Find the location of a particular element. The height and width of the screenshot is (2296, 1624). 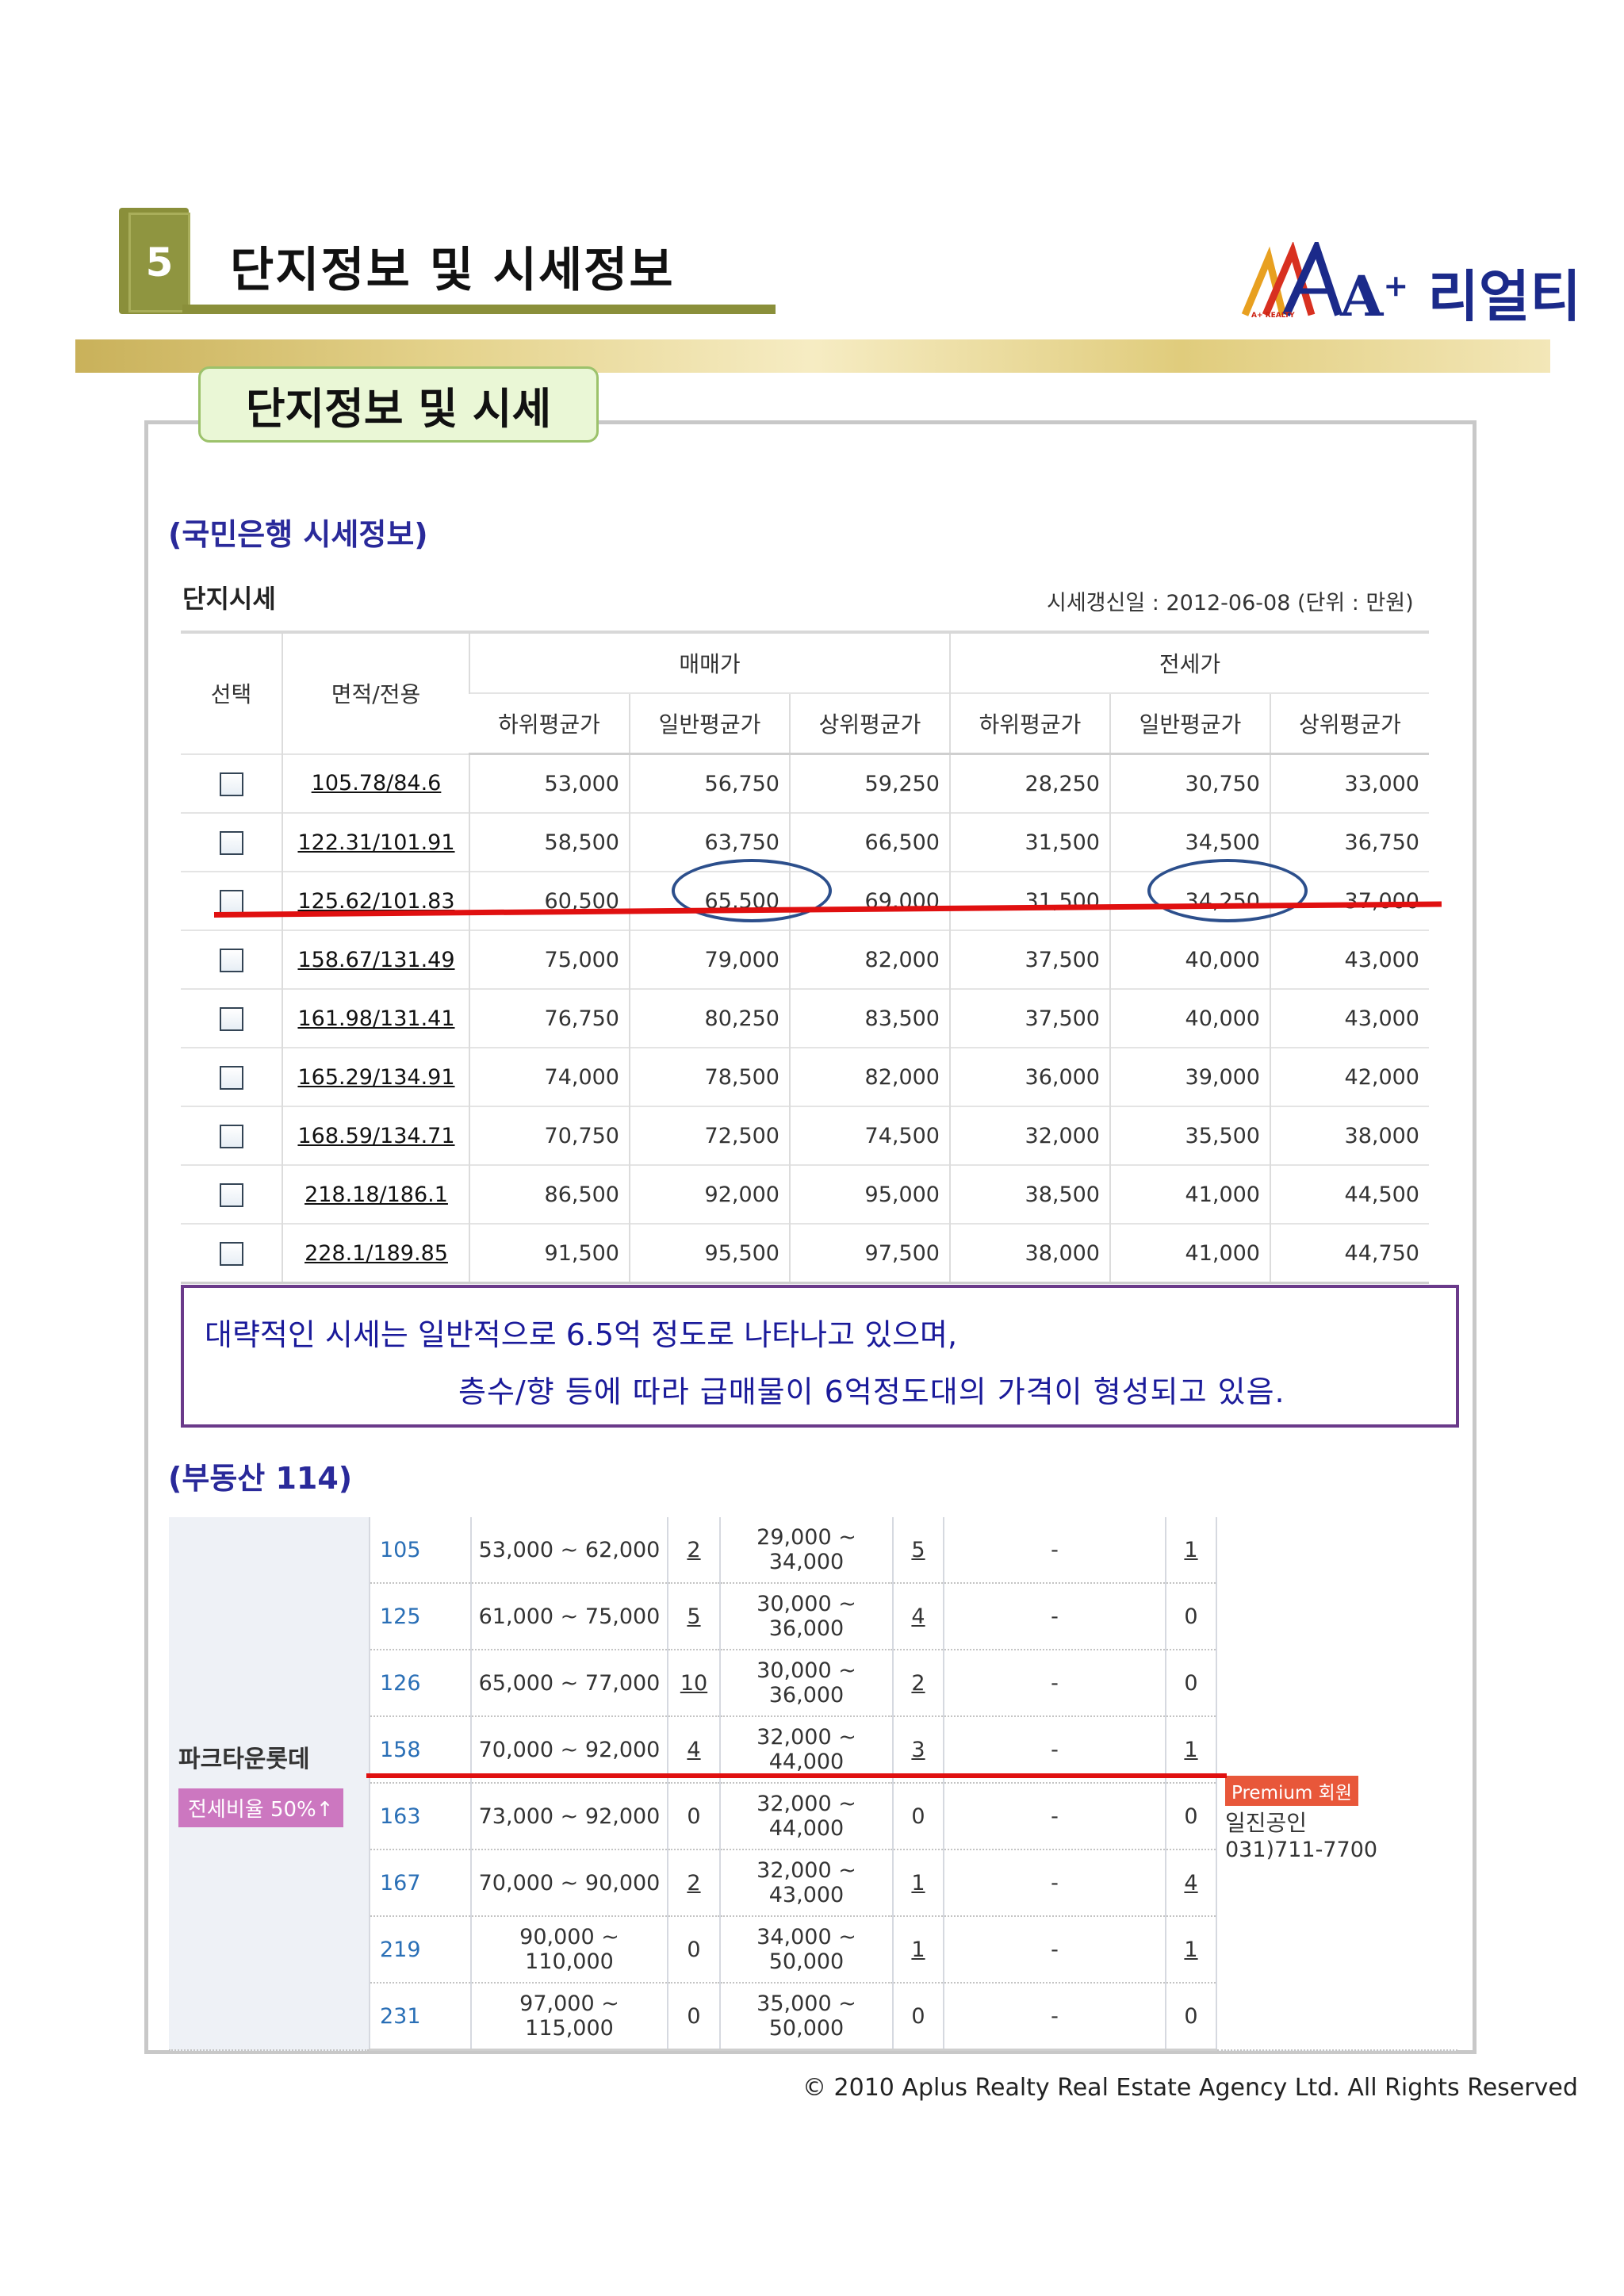

sale-count: 10 is located at coordinates (694, 1683).